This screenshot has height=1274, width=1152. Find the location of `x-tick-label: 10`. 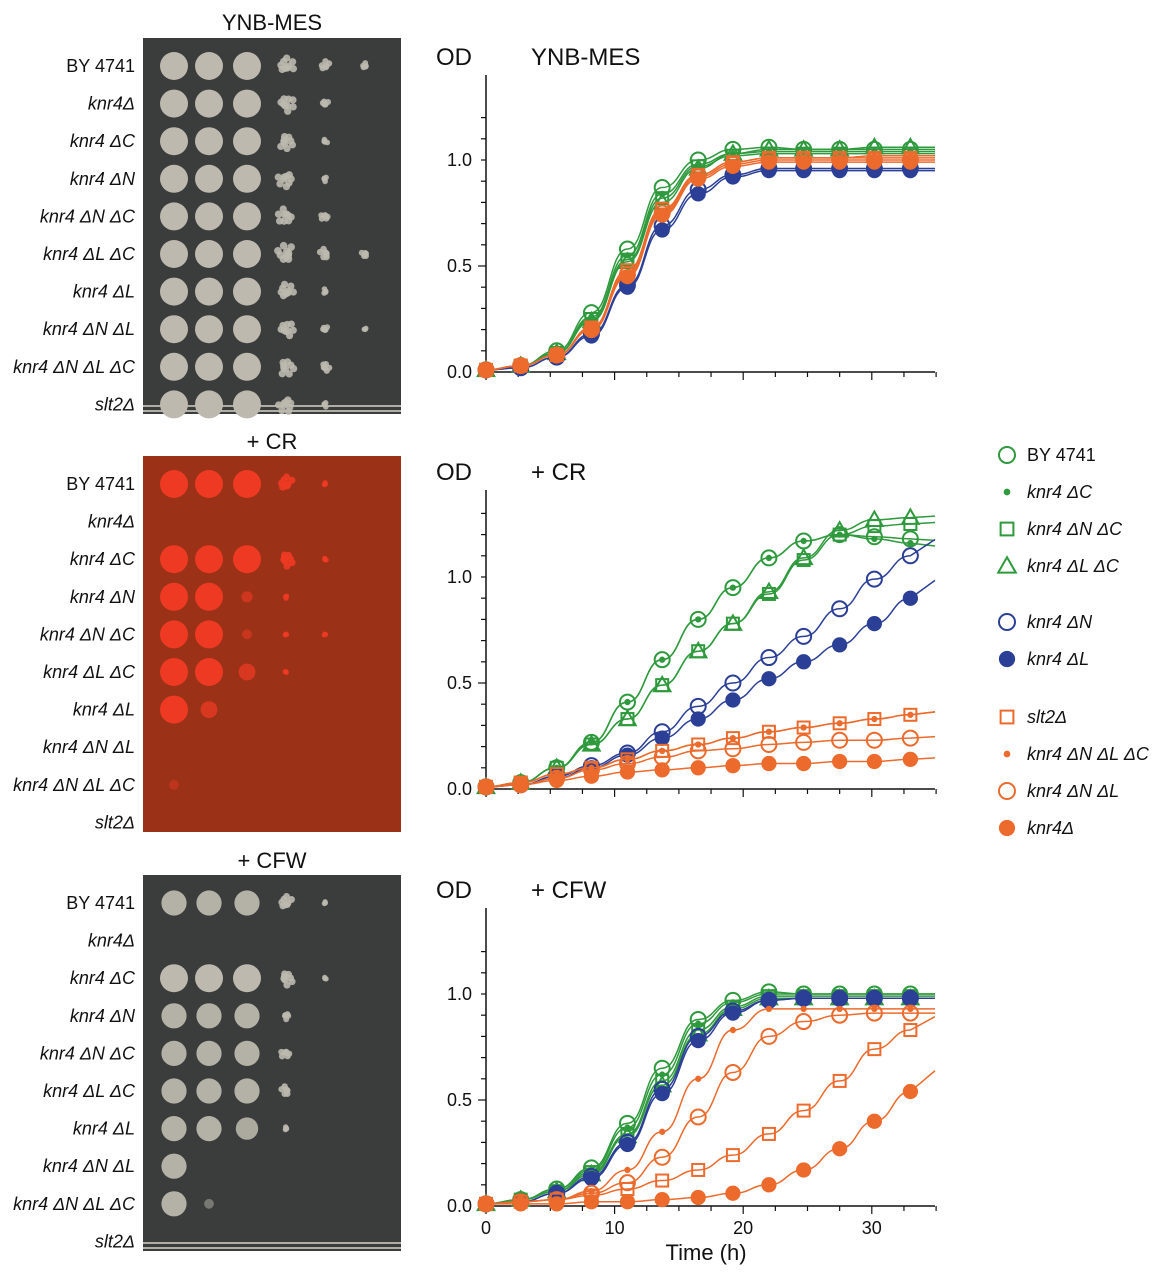

x-tick-label: 10 is located at coordinates (615, 1228).